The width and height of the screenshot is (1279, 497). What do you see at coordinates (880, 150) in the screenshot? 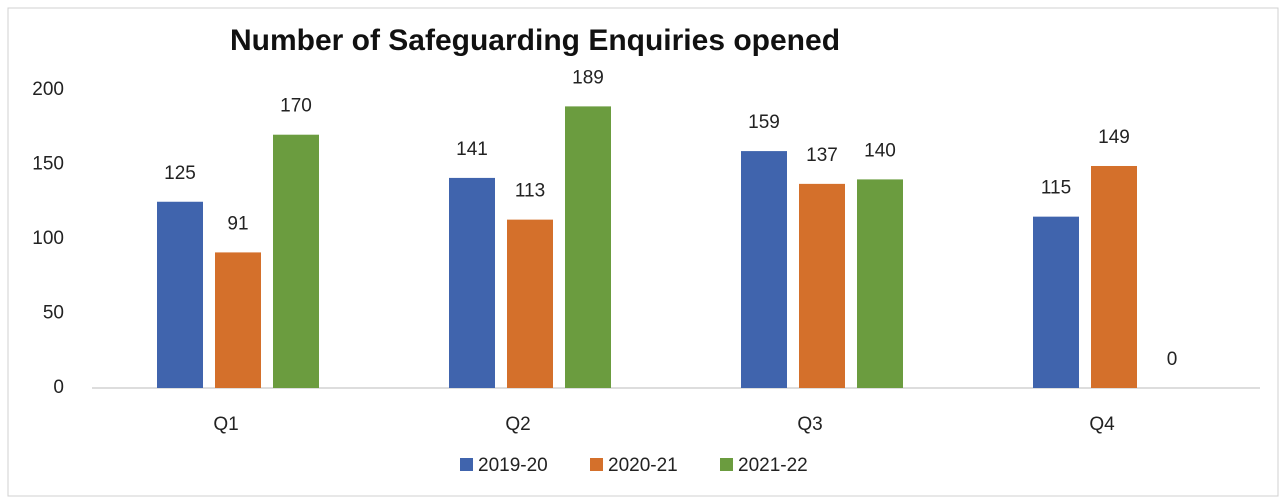
I see `data-label: 140` at bounding box center [880, 150].